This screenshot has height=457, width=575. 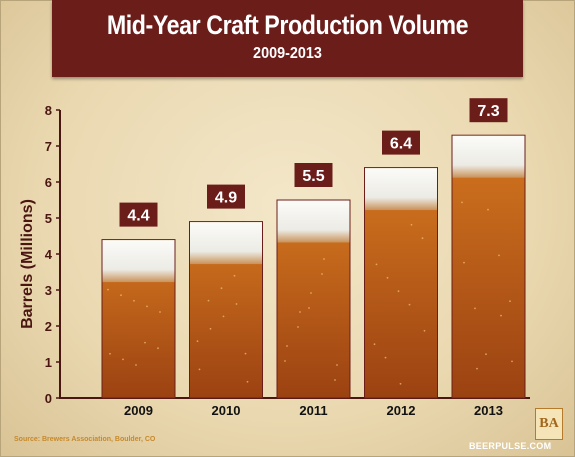 I want to click on category-label: 2013, so click(x=488, y=410).